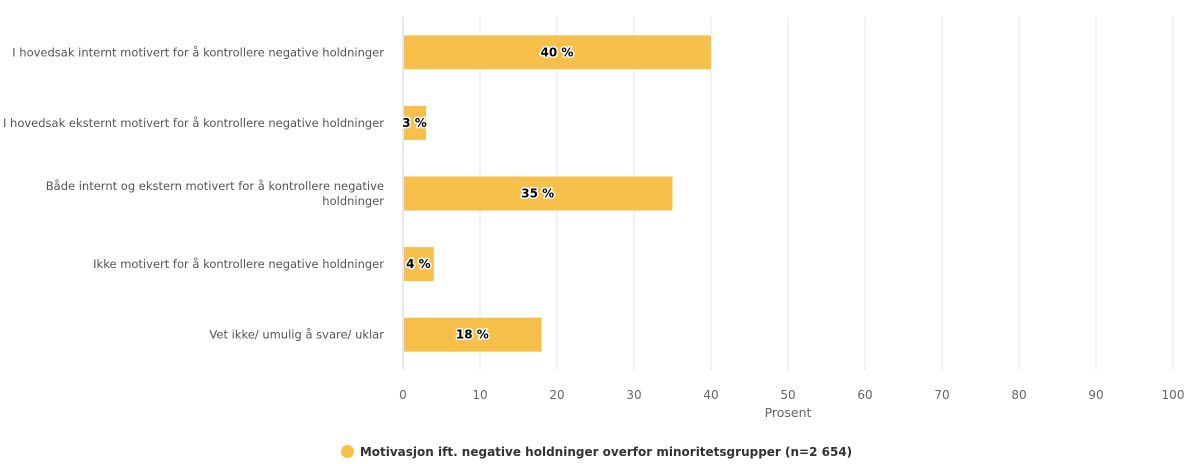  I want to click on data-label: 4 %, so click(418, 264).